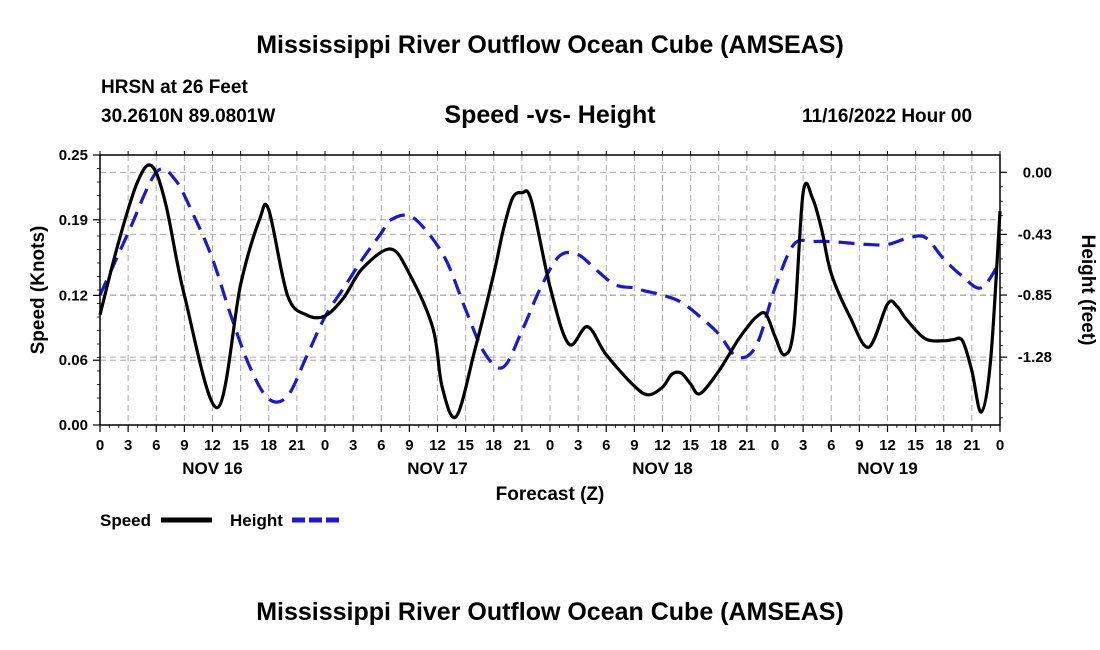  I want to click on x-axis-title: Forecast (Z), so click(550, 494).